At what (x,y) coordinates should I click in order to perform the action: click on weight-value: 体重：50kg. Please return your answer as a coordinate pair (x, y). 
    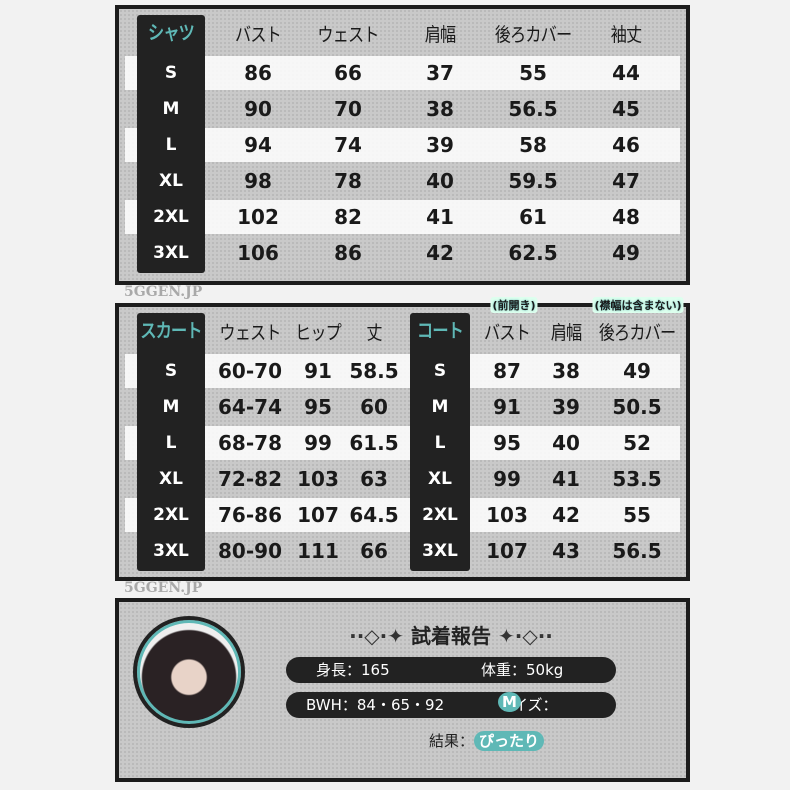
    Looking at the image, I should click on (522, 670).